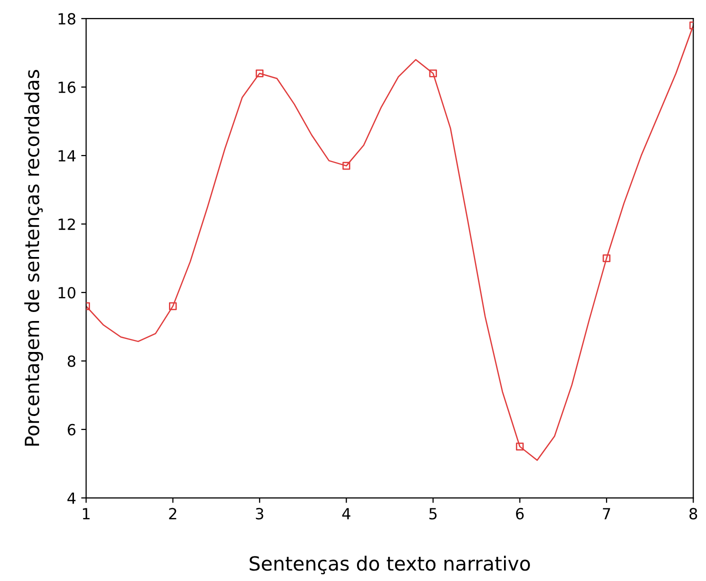  Describe the element at coordinates (390, 565) in the screenshot. I see `x-axis-title: Sentenças do texto narrativo` at that location.